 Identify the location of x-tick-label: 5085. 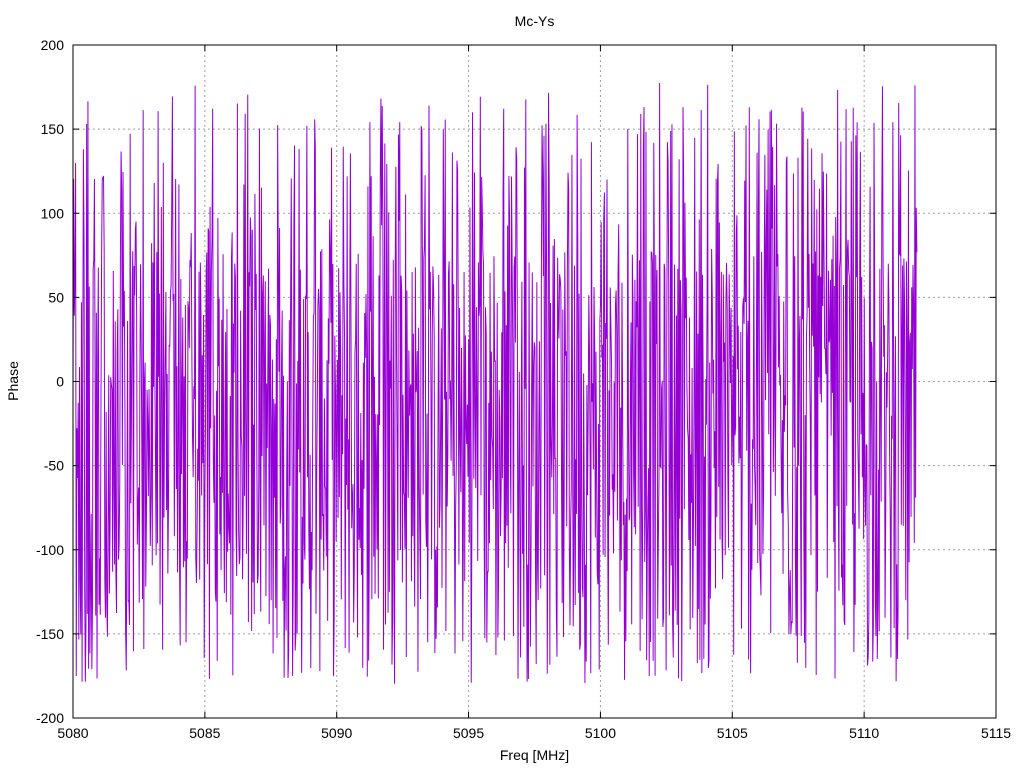
(204, 733).